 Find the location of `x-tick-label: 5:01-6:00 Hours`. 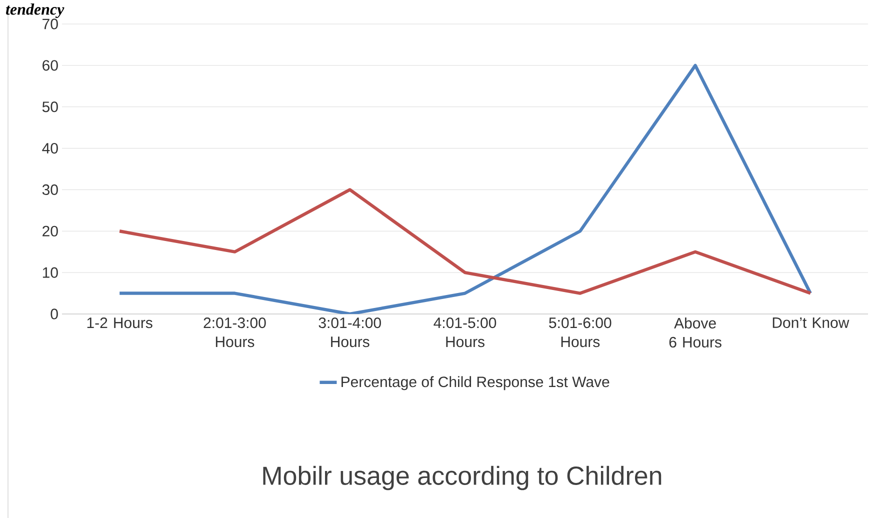

x-tick-label: 5:01-6:00 Hours is located at coordinates (580, 333).